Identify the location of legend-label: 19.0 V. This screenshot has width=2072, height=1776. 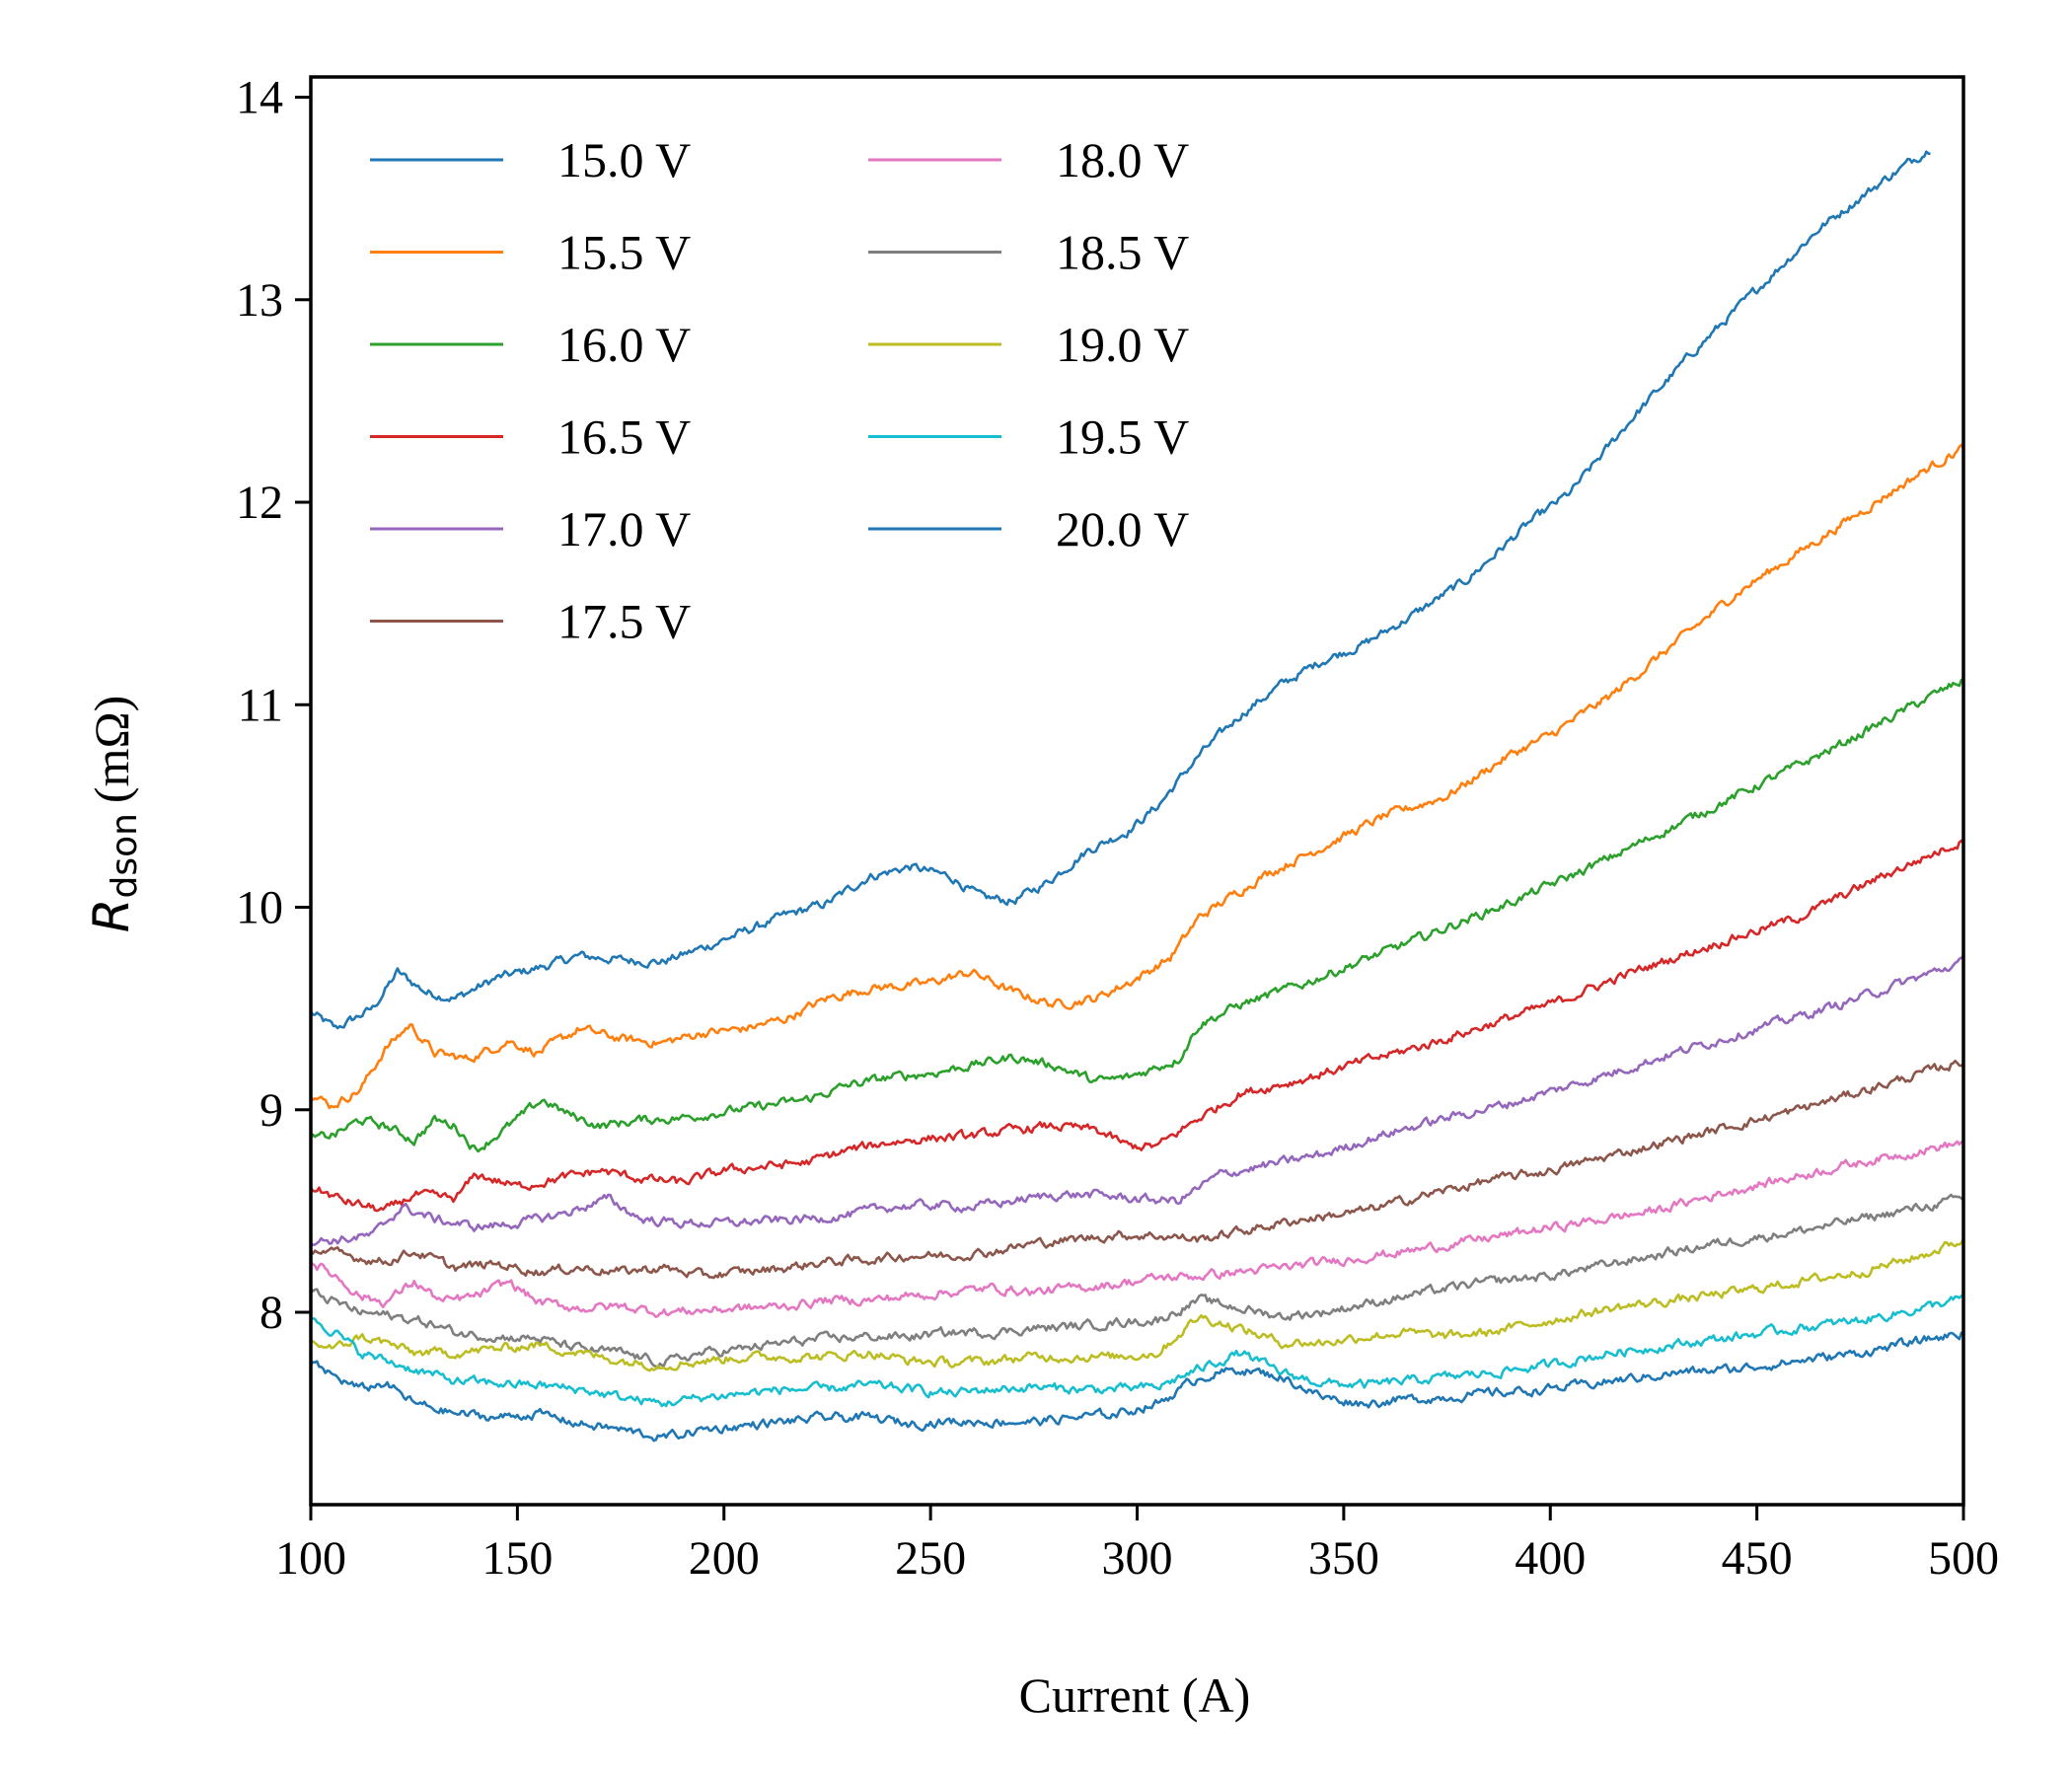
(1122, 344).